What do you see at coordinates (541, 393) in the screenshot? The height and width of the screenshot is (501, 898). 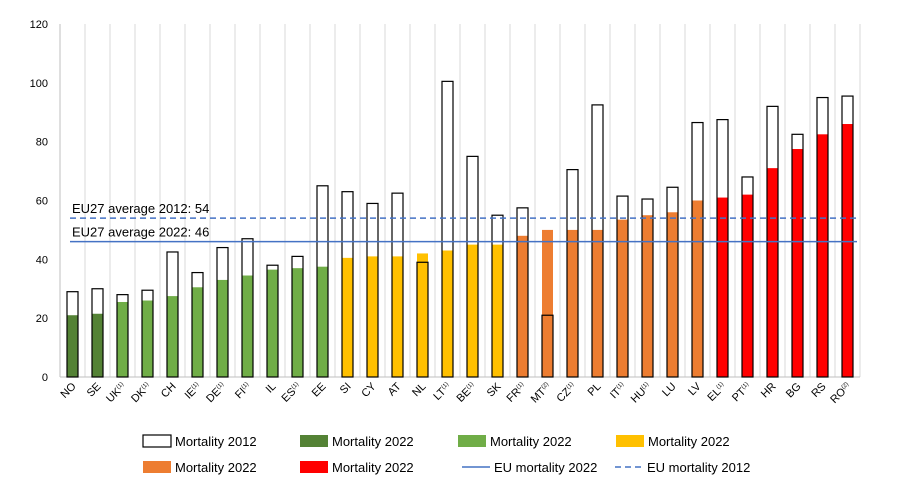 I see `x-tick-label: MT(2)` at bounding box center [541, 393].